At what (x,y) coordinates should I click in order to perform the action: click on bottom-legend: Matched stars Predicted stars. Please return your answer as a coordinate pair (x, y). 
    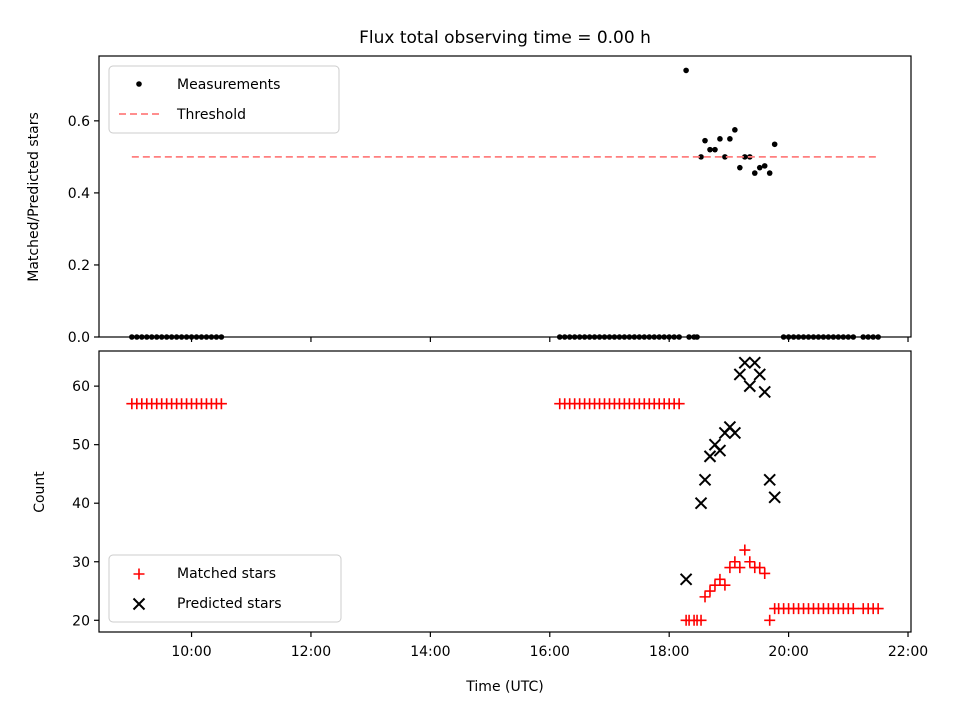
    Looking at the image, I should click on (225, 588).